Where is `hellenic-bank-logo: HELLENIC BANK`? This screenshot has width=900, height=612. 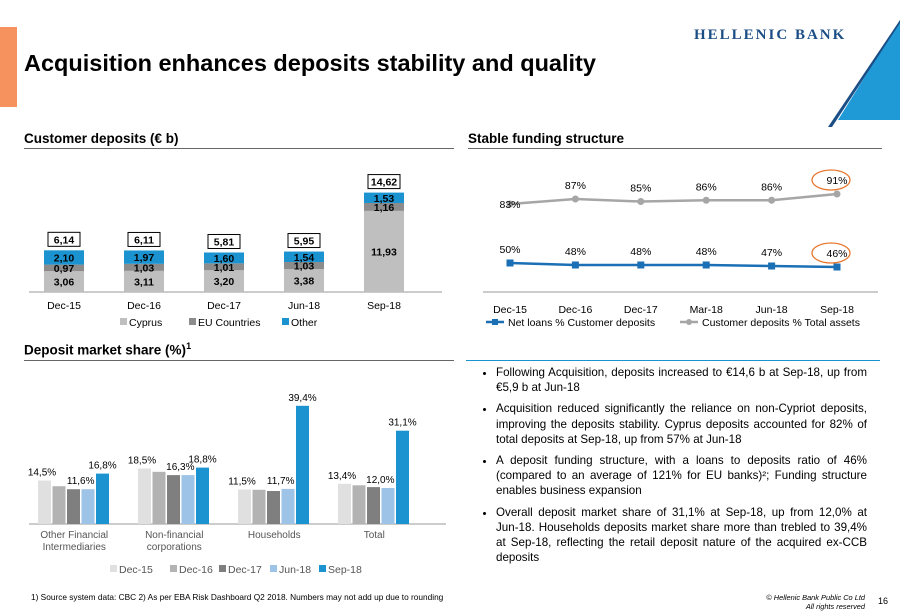 hellenic-bank-logo: HELLENIC BANK is located at coordinates (770, 35).